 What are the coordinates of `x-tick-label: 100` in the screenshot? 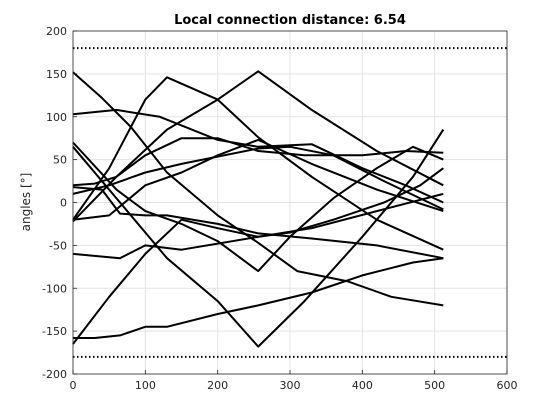 It's located at (145, 385).